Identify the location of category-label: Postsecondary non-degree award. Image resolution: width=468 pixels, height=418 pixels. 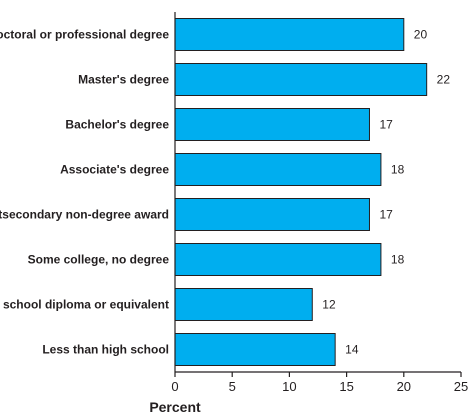
(84, 215).